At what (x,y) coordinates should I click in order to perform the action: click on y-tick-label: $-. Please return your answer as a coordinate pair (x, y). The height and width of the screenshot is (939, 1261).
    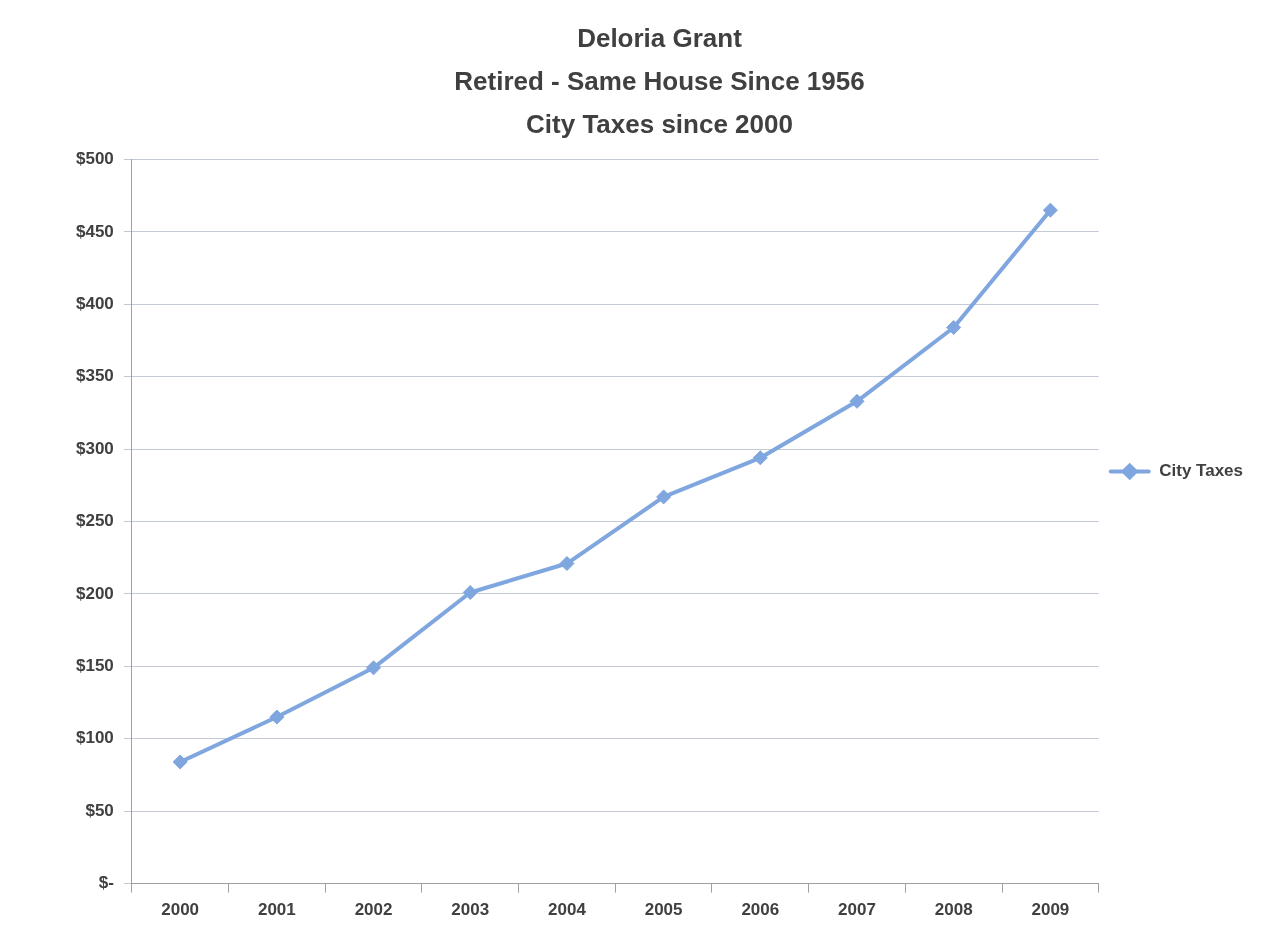
    Looking at the image, I should click on (106, 883).